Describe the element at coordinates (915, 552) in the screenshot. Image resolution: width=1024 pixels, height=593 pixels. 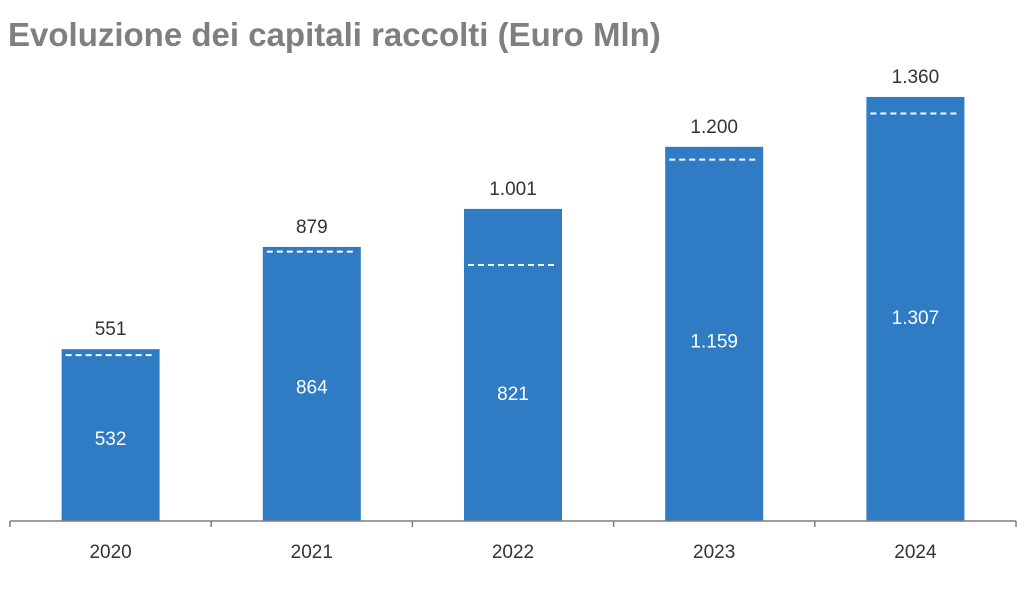
I see `x-tick-label-2024: 2024` at that location.